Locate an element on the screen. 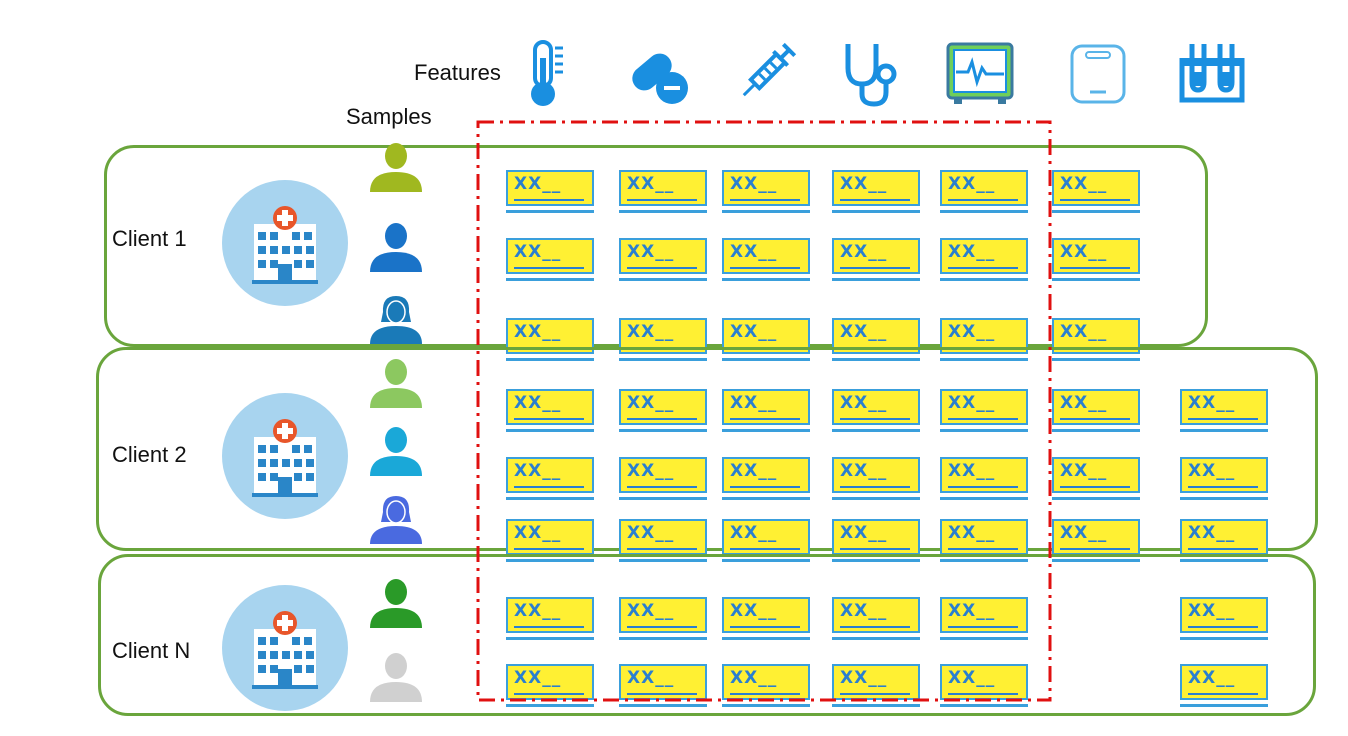 This screenshot has width=1348, height=736. test-tubes-icon is located at coordinates (1212, 74).